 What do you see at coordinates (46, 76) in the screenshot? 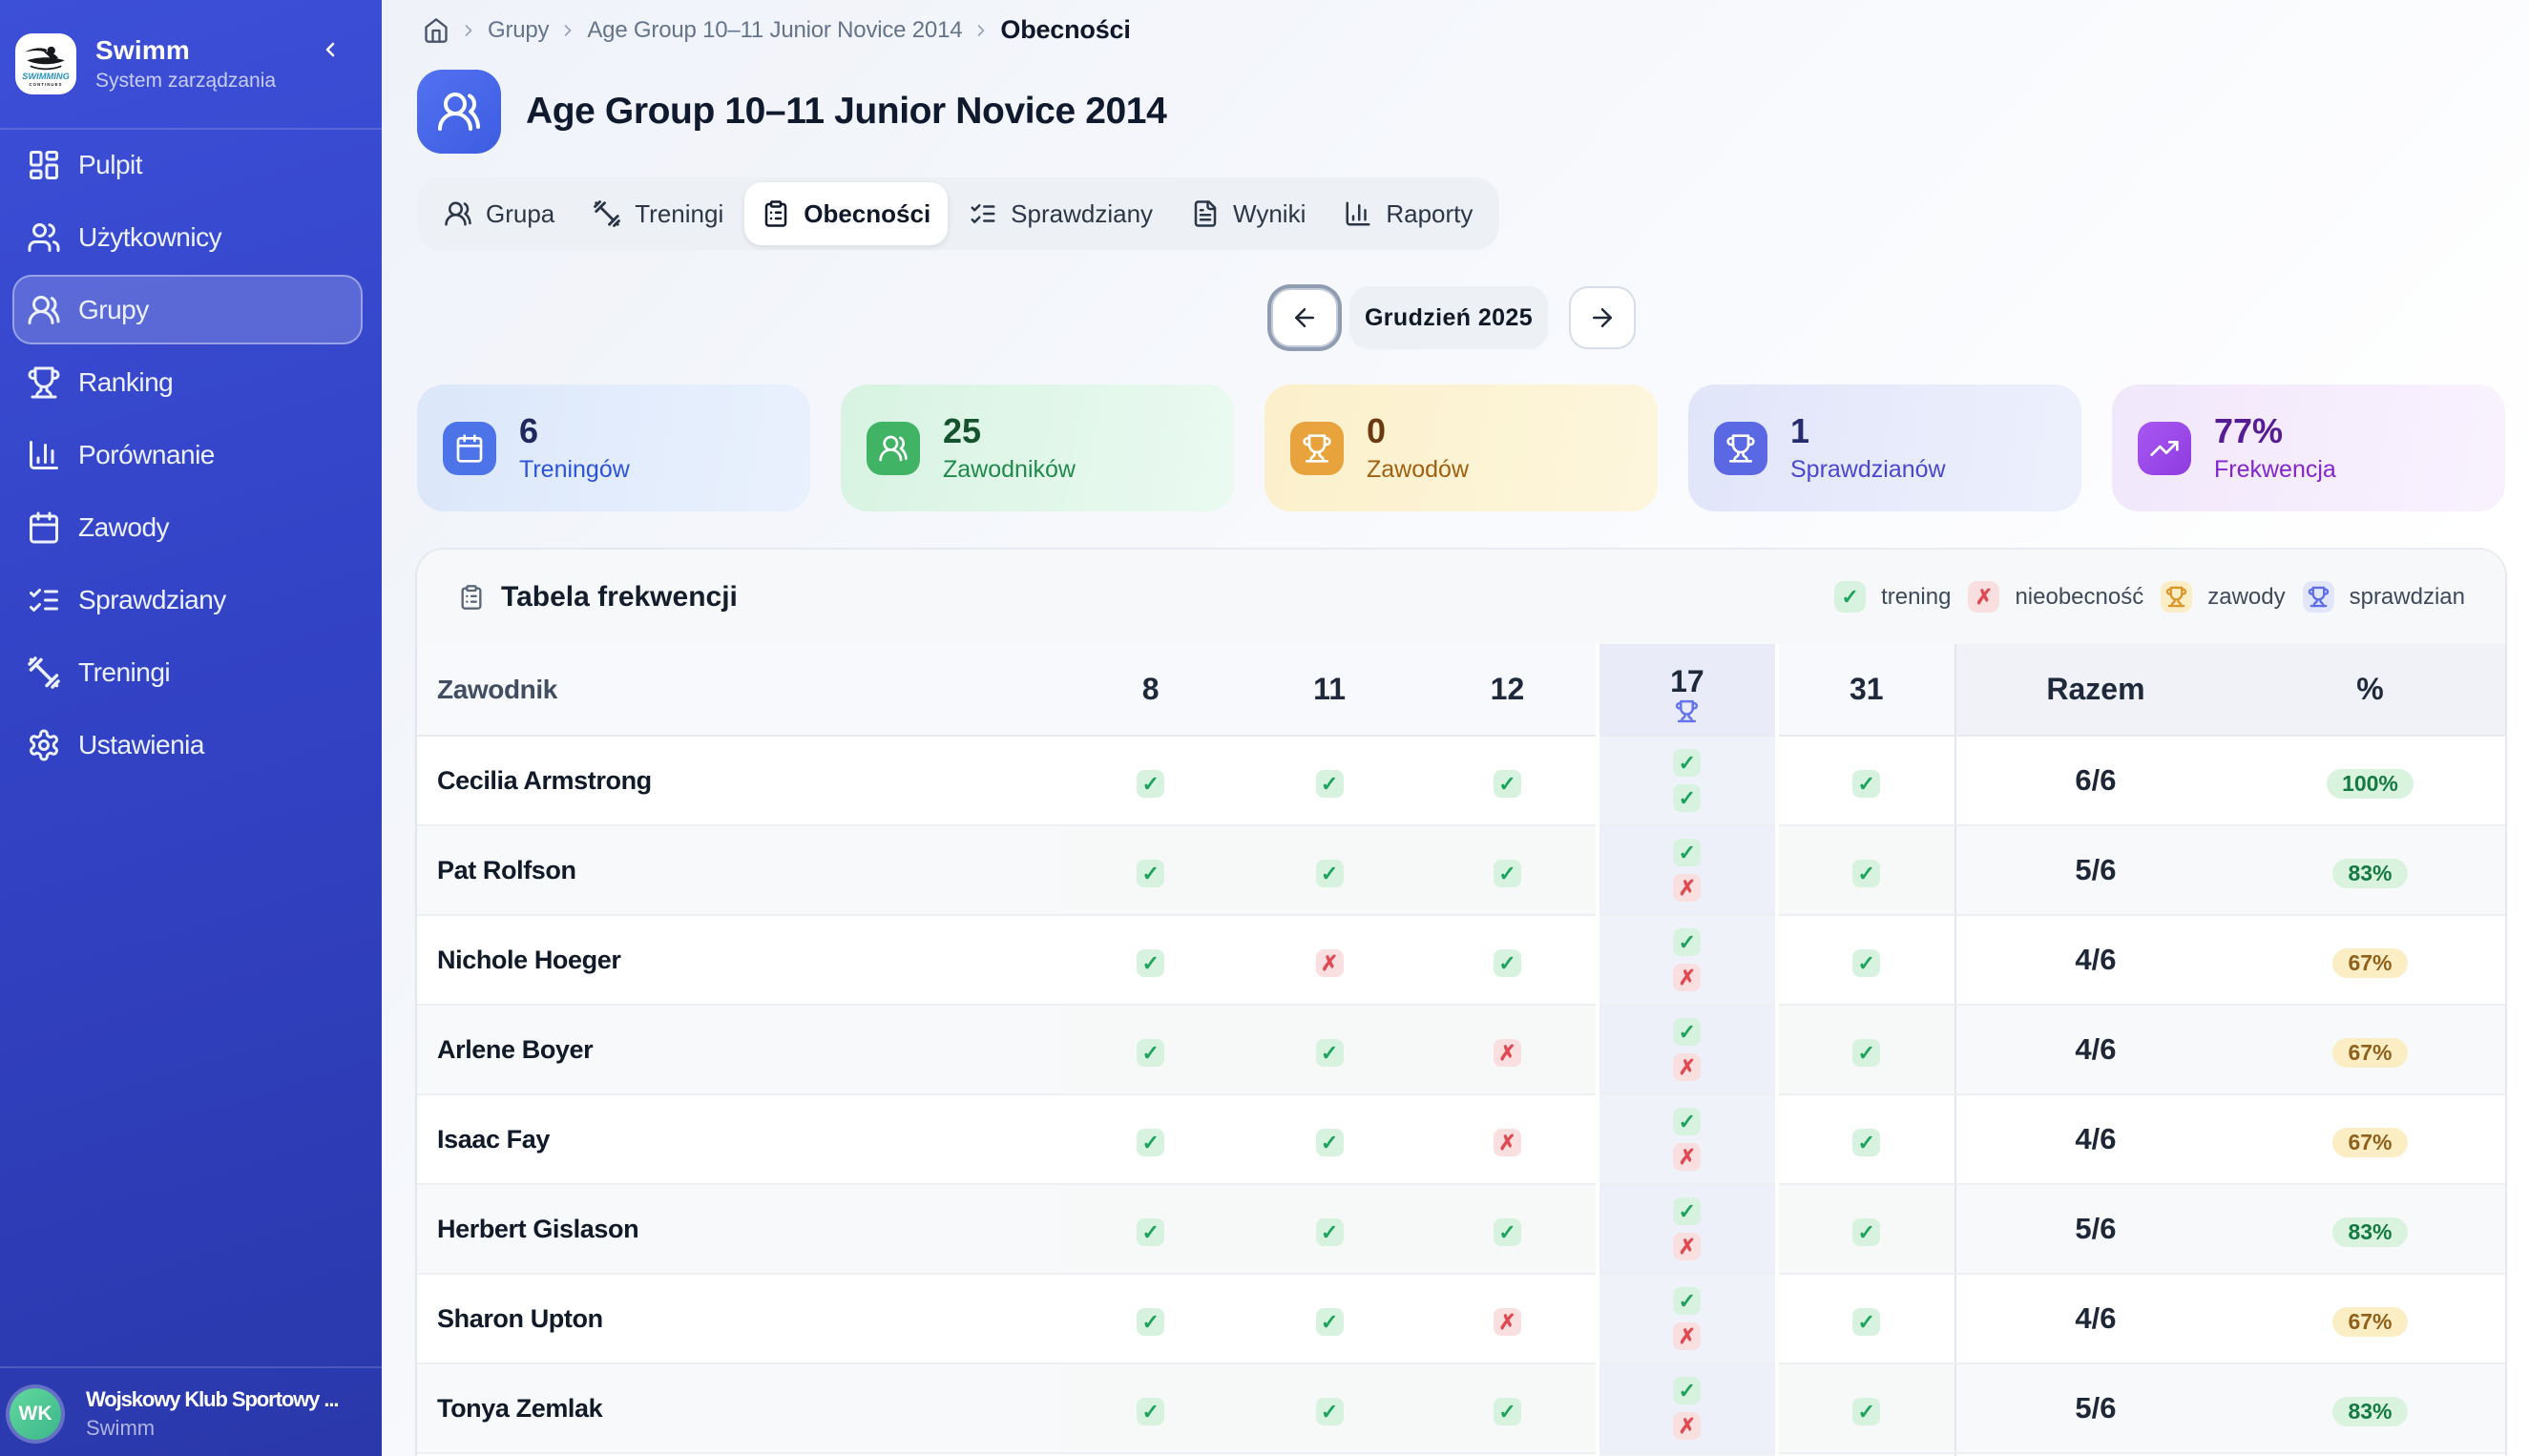
I see `svg-text: SWIMMING` at bounding box center [46, 76].